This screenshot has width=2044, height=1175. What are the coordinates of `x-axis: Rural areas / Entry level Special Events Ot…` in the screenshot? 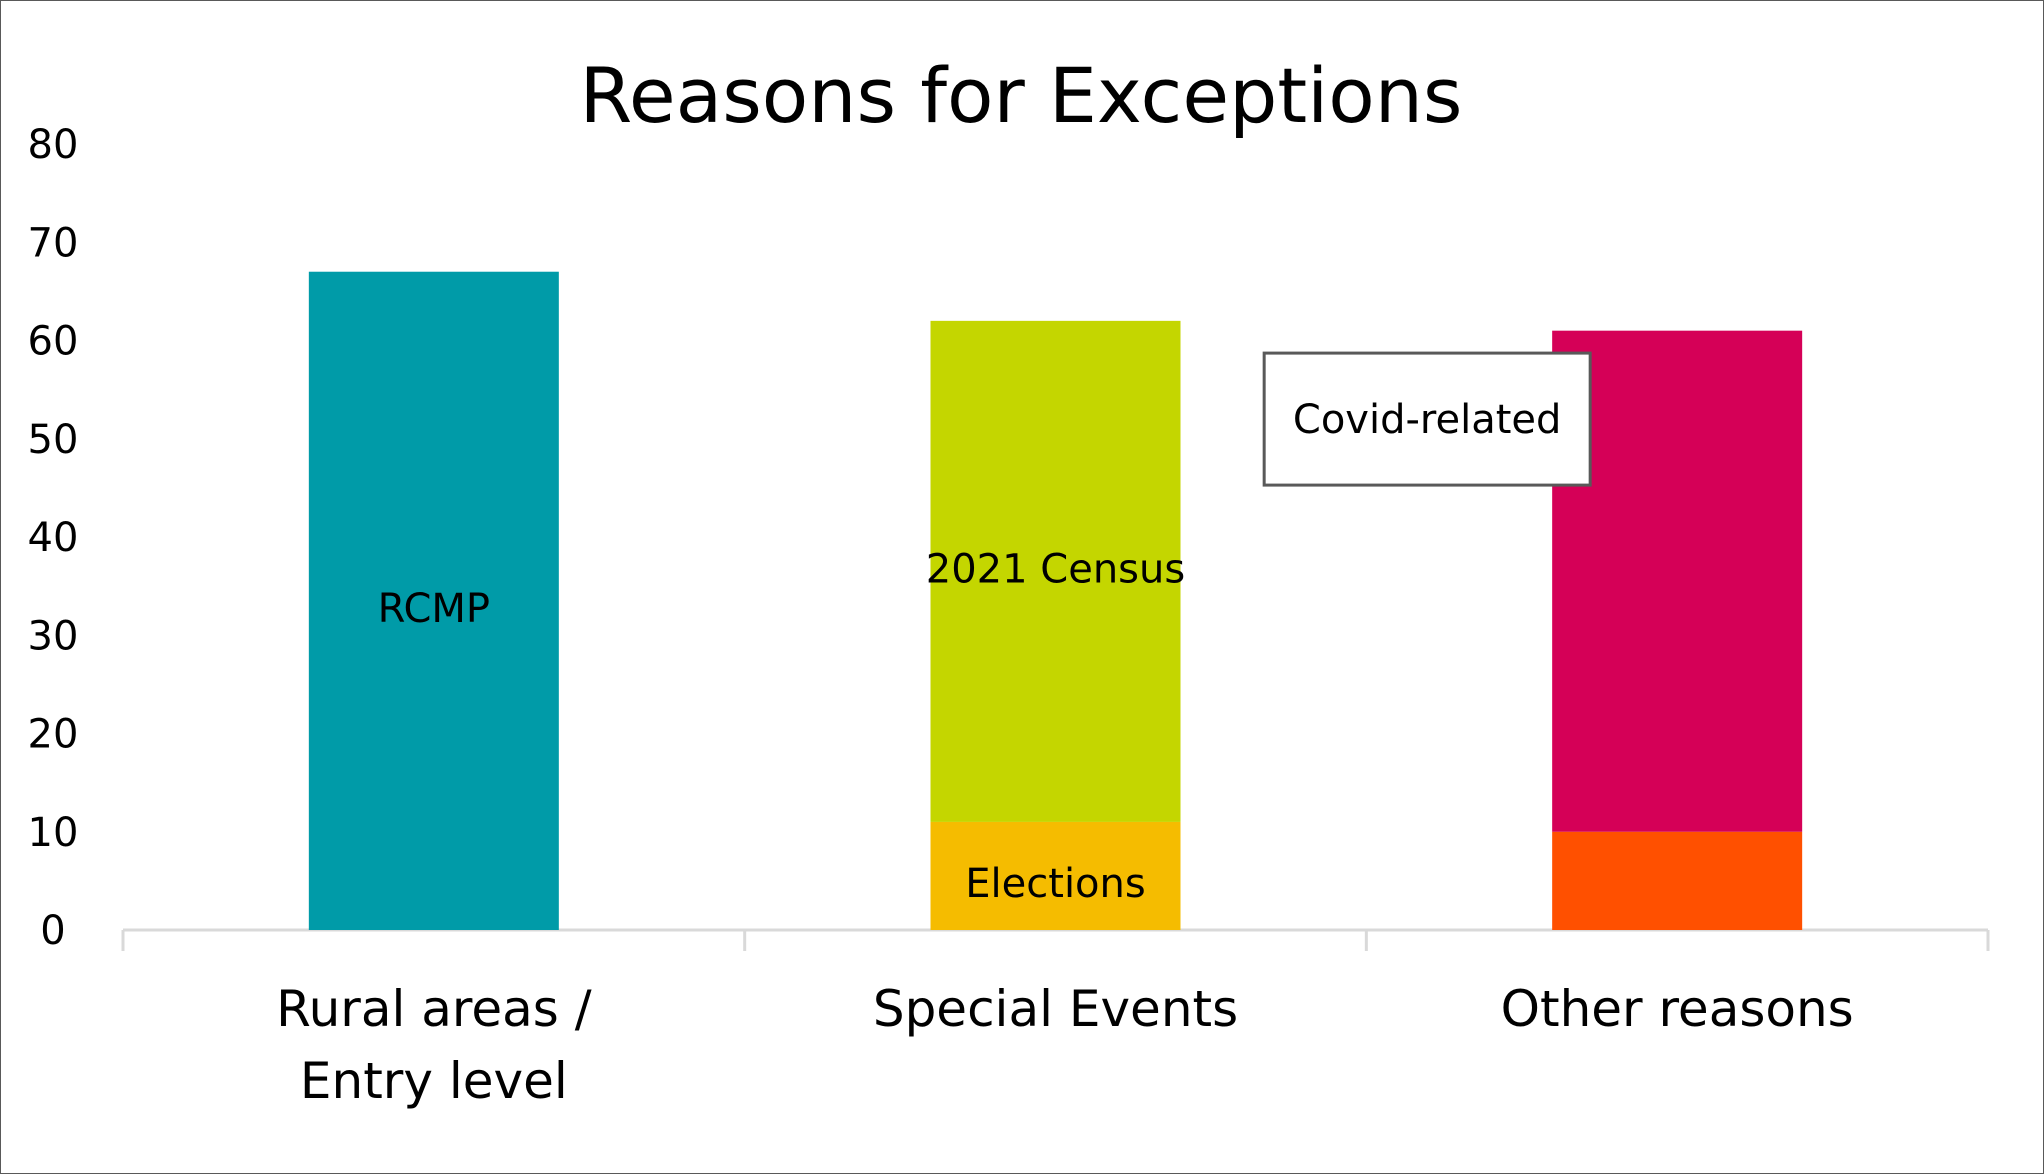 It's located at (1055, 1019).